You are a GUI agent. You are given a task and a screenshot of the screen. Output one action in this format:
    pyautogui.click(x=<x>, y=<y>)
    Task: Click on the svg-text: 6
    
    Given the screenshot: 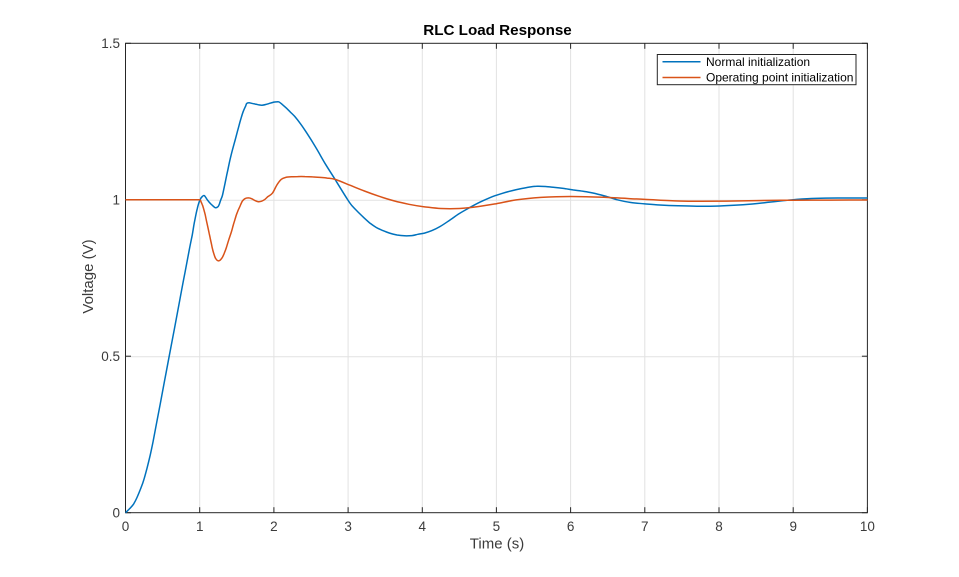 What is the action you would take?
    pyautogui.click(x=571, y=526)
    